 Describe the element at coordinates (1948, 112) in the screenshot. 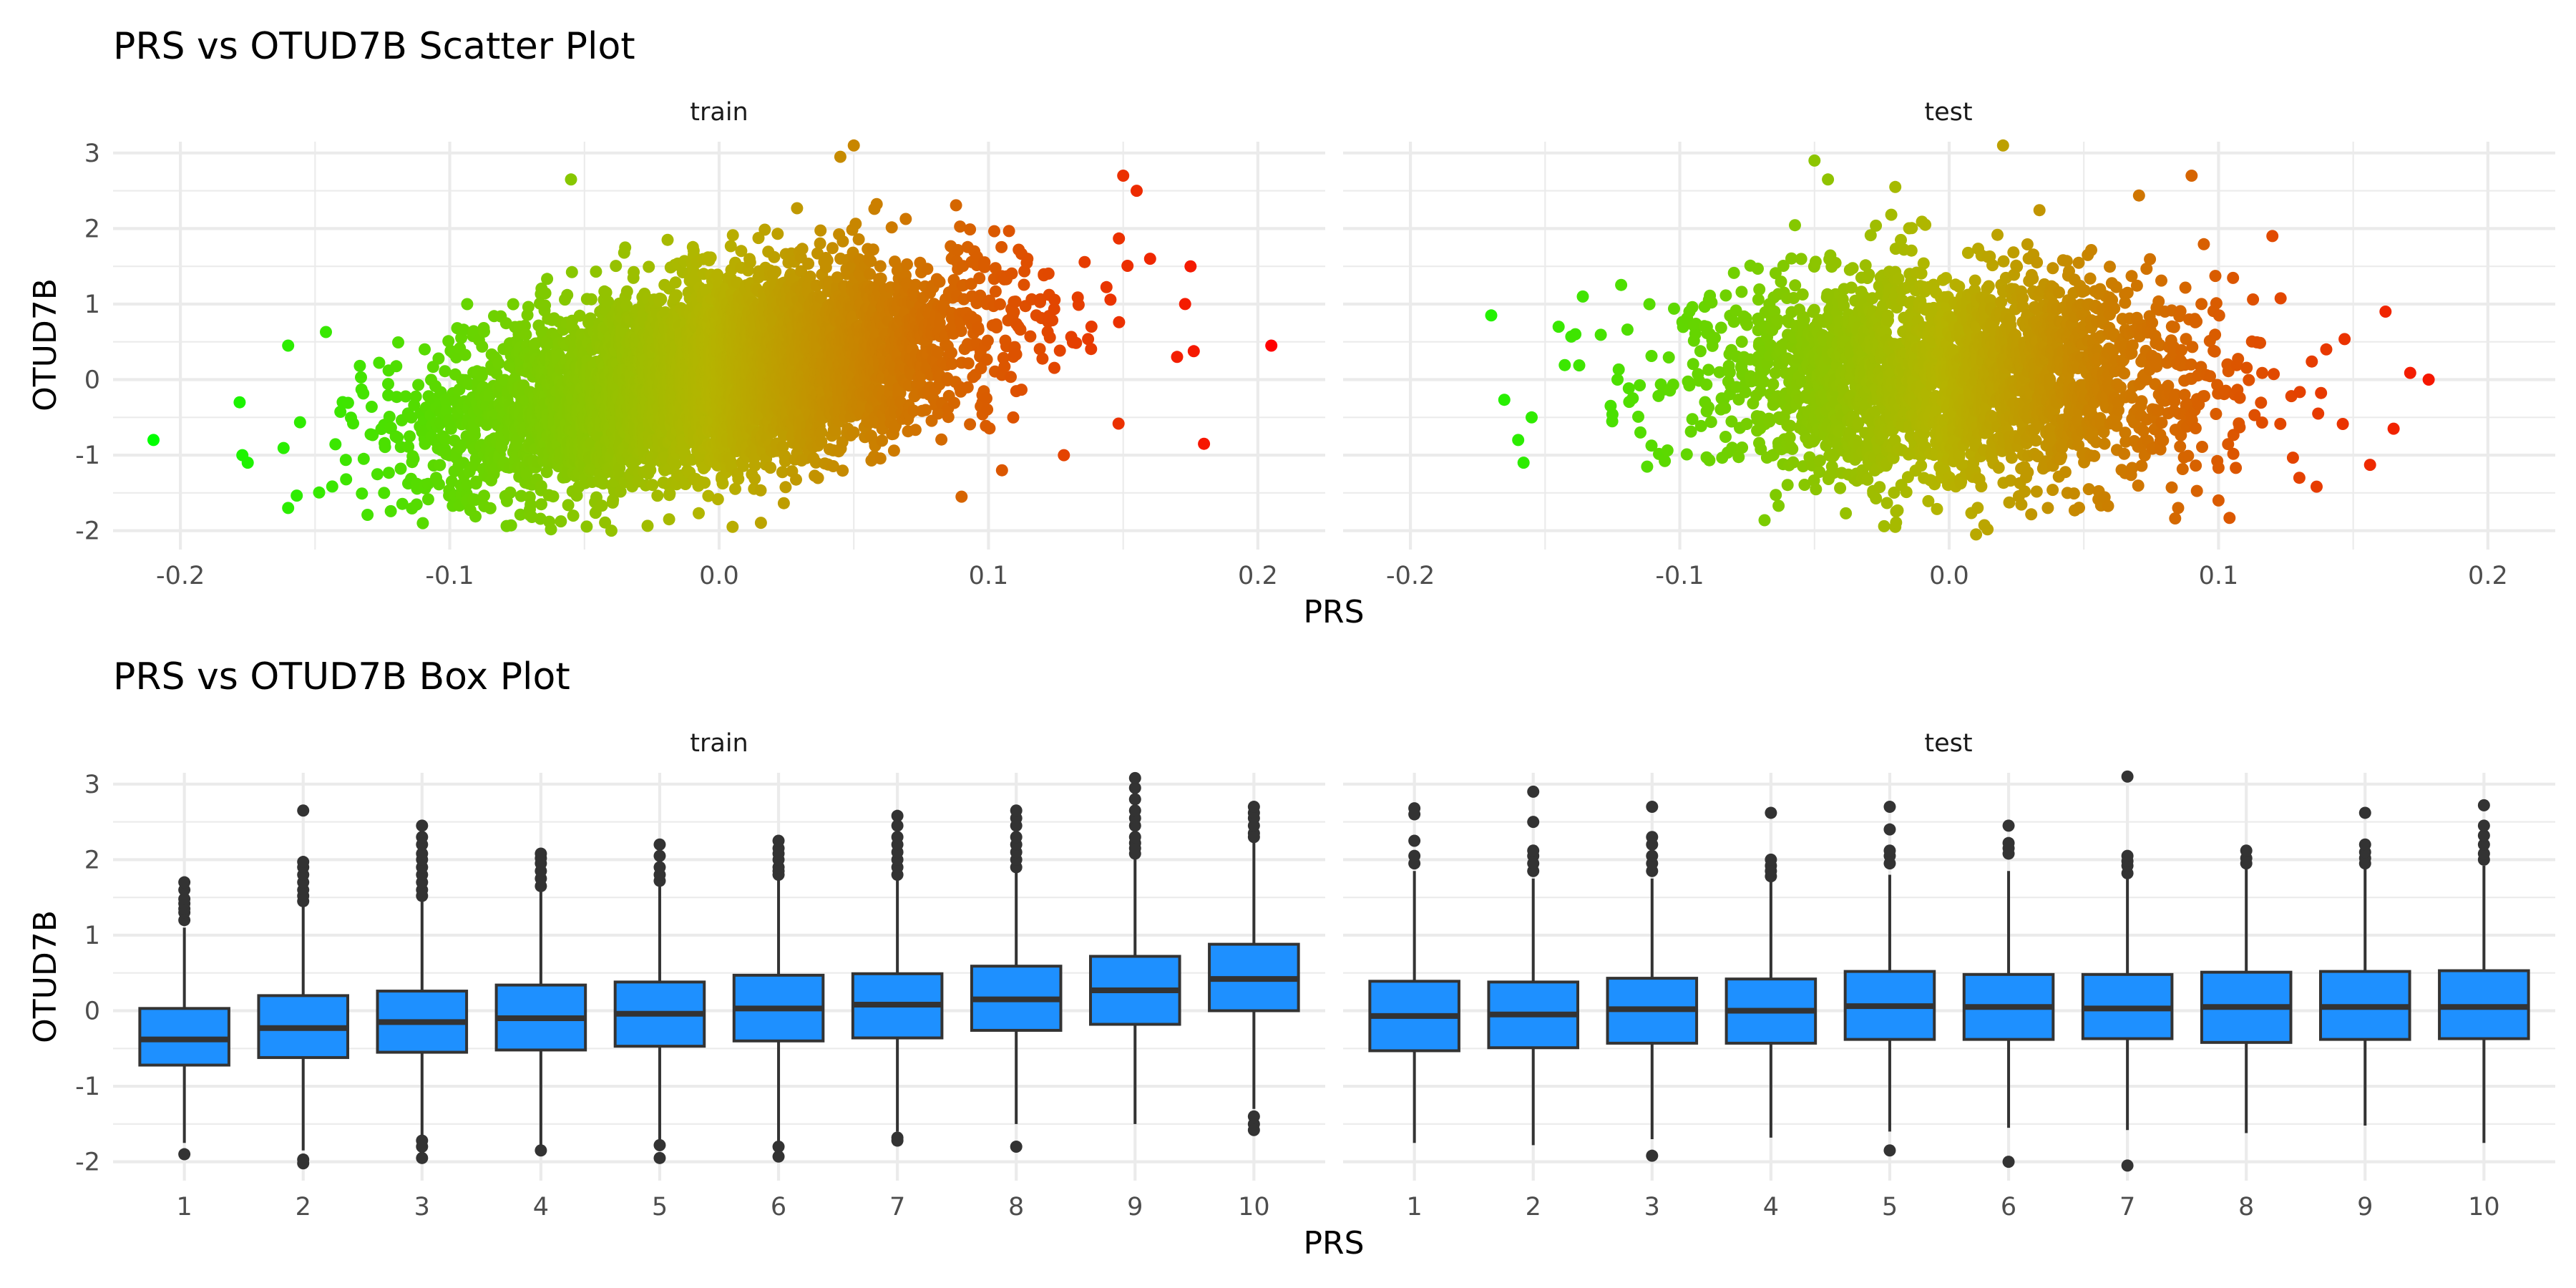

I see `scatter-strip-label-test: test` at that location.